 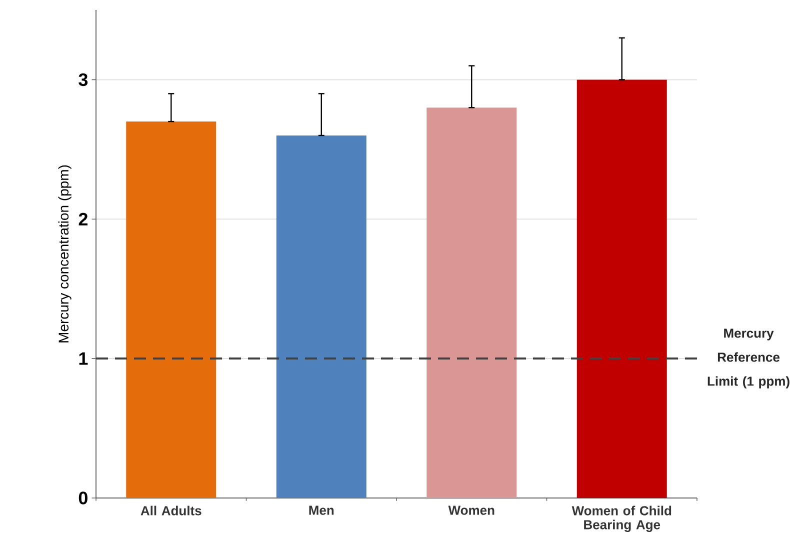 What do you see at coordinates (65, 253) in the screenshot?
I see `y-axis-title: Mercury concentration (ppm)` at bounding box center [65, 253].